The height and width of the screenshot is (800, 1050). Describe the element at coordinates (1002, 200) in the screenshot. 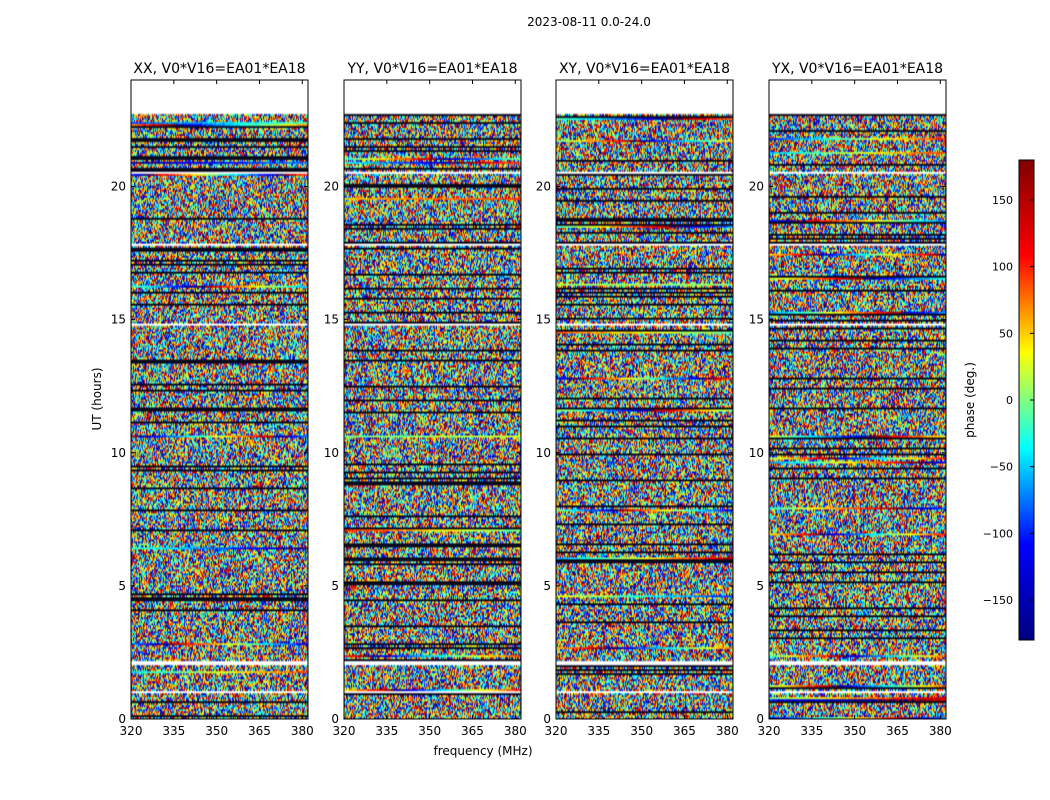

I see `colorbar-tick-label: 150` at that location.